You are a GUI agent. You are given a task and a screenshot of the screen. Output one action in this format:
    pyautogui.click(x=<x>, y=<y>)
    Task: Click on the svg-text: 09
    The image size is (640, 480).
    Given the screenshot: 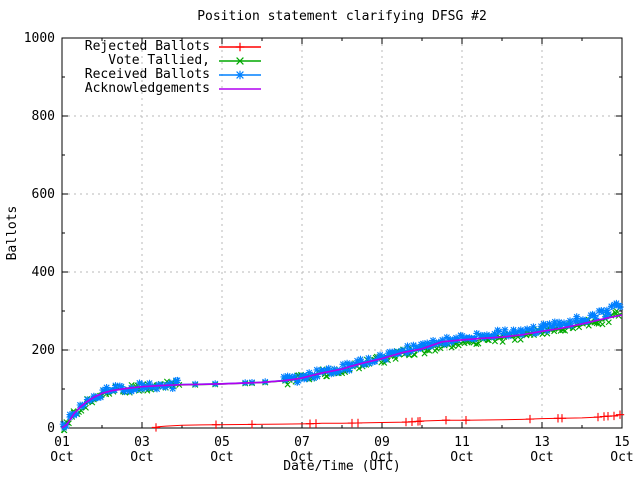 What is the action you would take?
    pyautogui.click(x=382, y=442)
    